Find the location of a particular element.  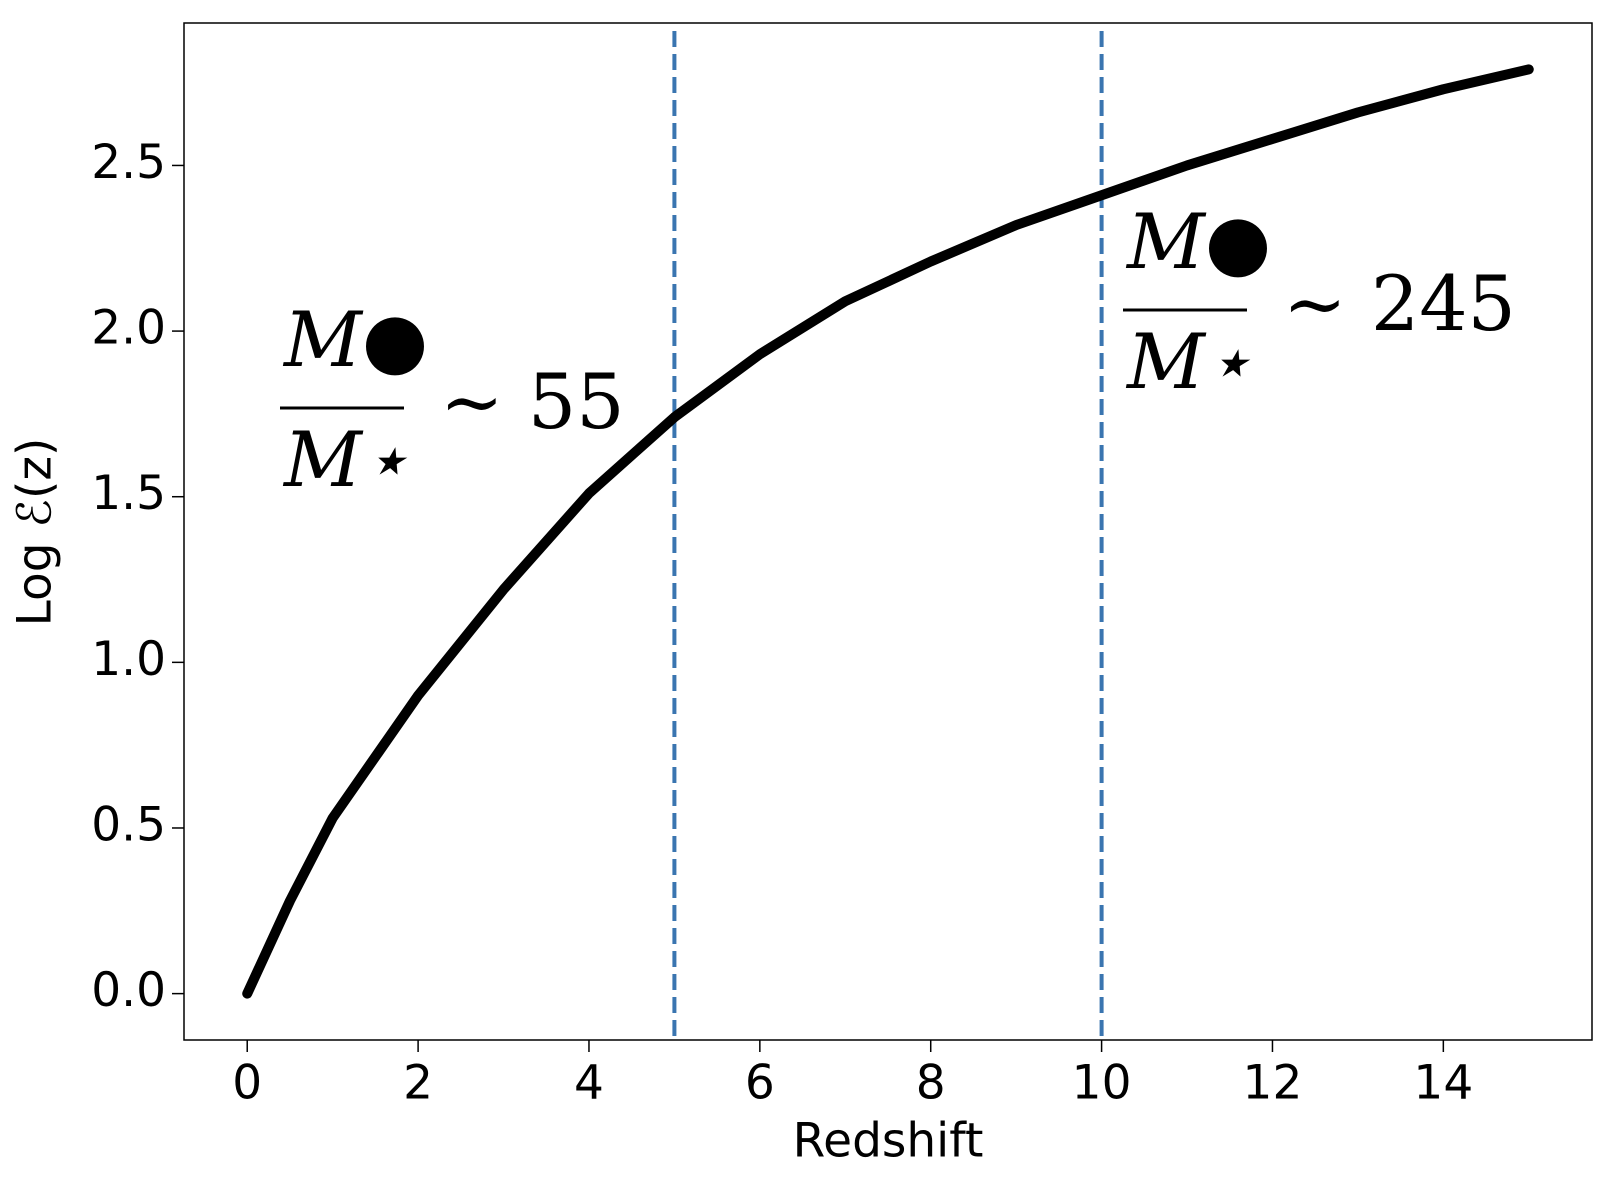

x-tick-label: 6 is located at coordinates (760, 1083).